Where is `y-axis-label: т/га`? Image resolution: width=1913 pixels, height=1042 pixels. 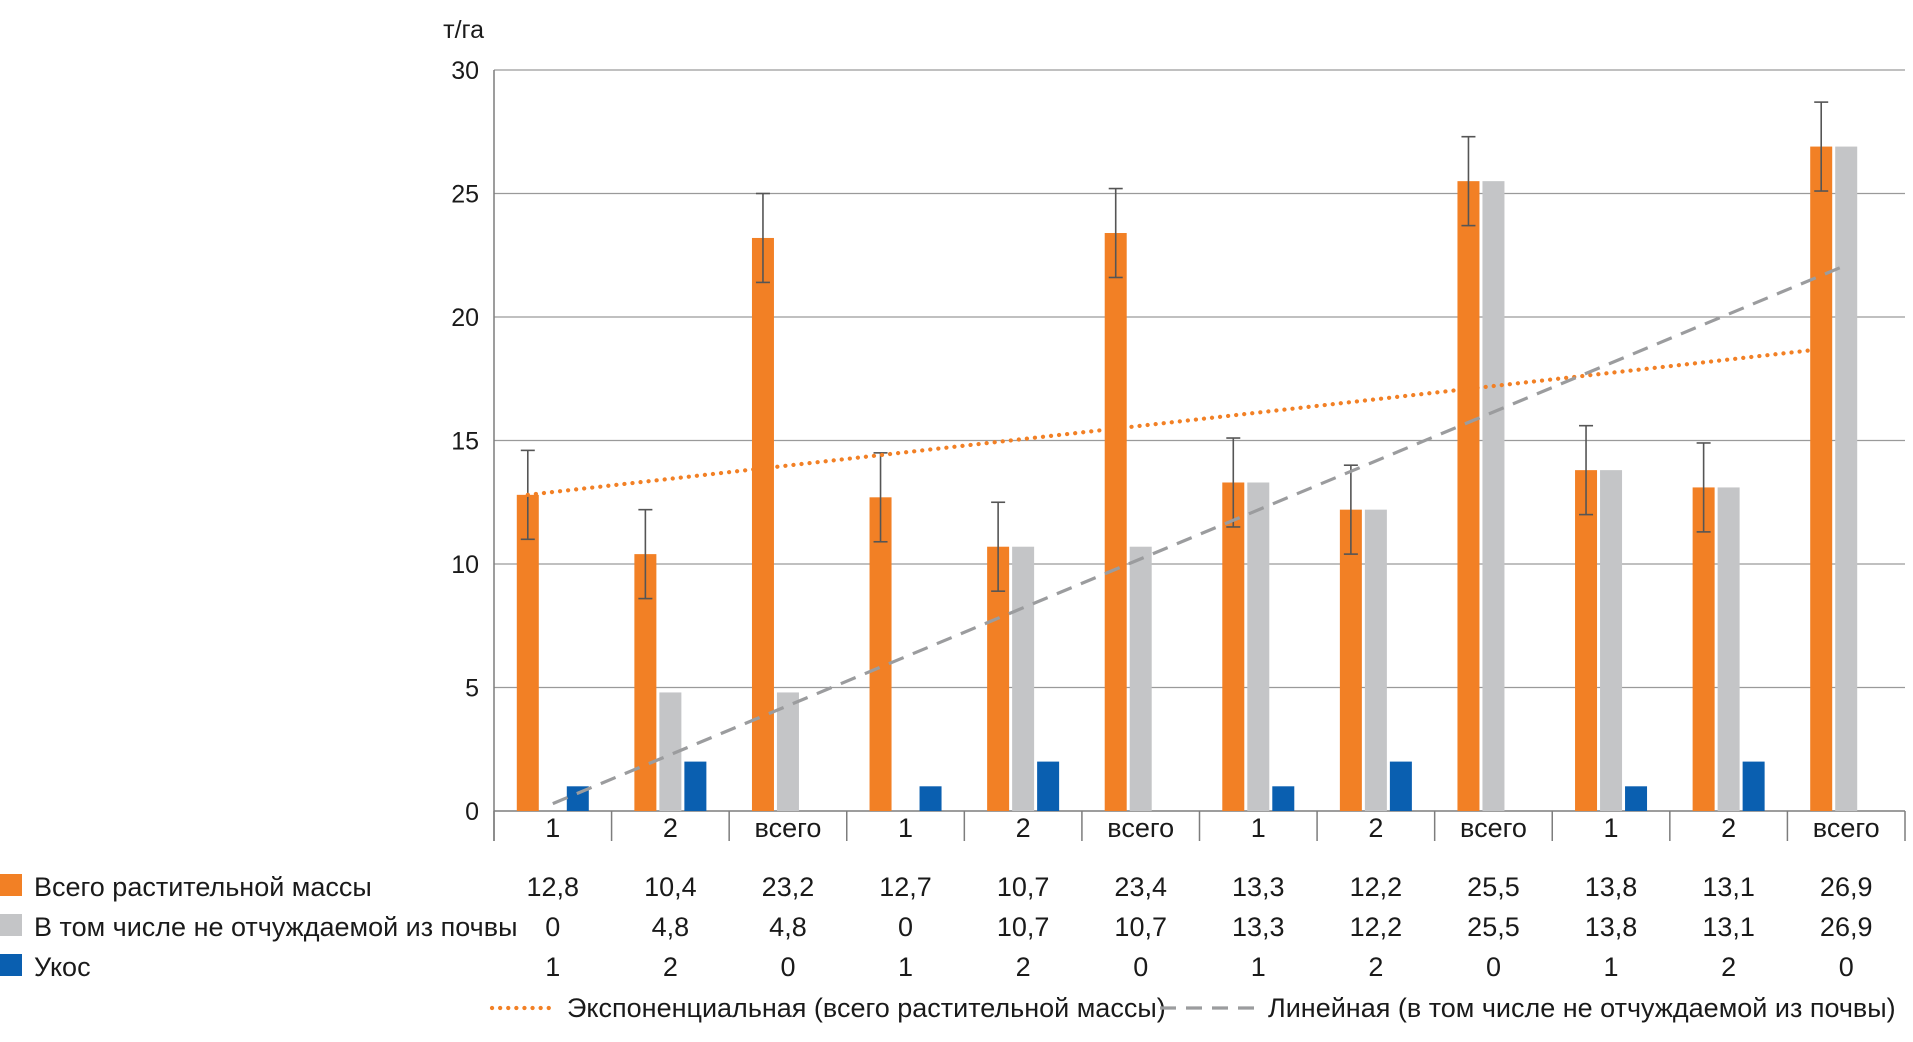 y-axis-label: т/га is located at coordinates (463, 30).